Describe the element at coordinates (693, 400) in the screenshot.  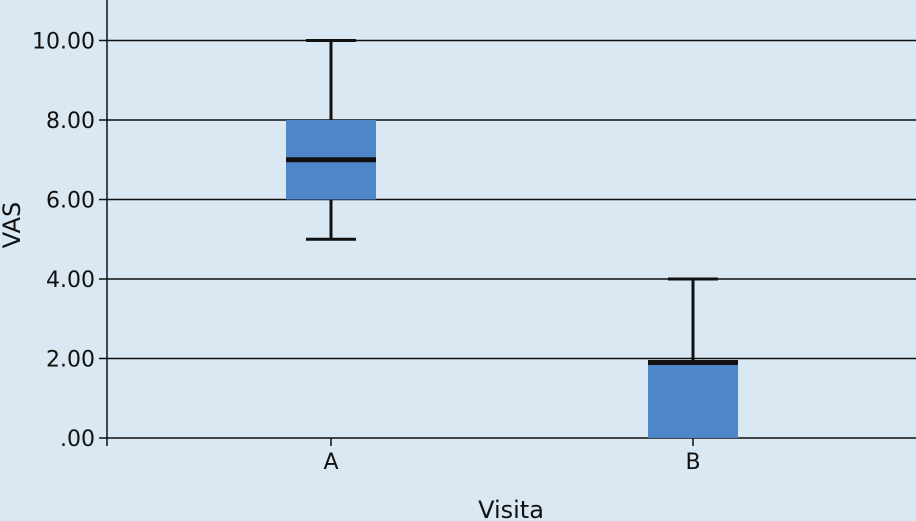
I see `iqr-box` at that location.